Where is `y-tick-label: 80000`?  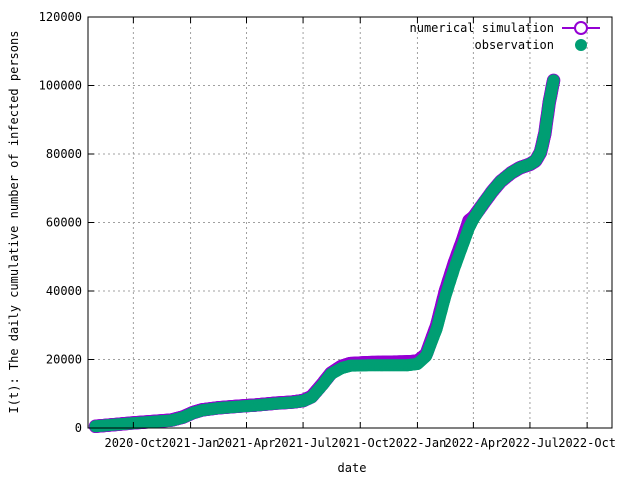
y-tick-label: 80000 is located at coordinates (64, 154).